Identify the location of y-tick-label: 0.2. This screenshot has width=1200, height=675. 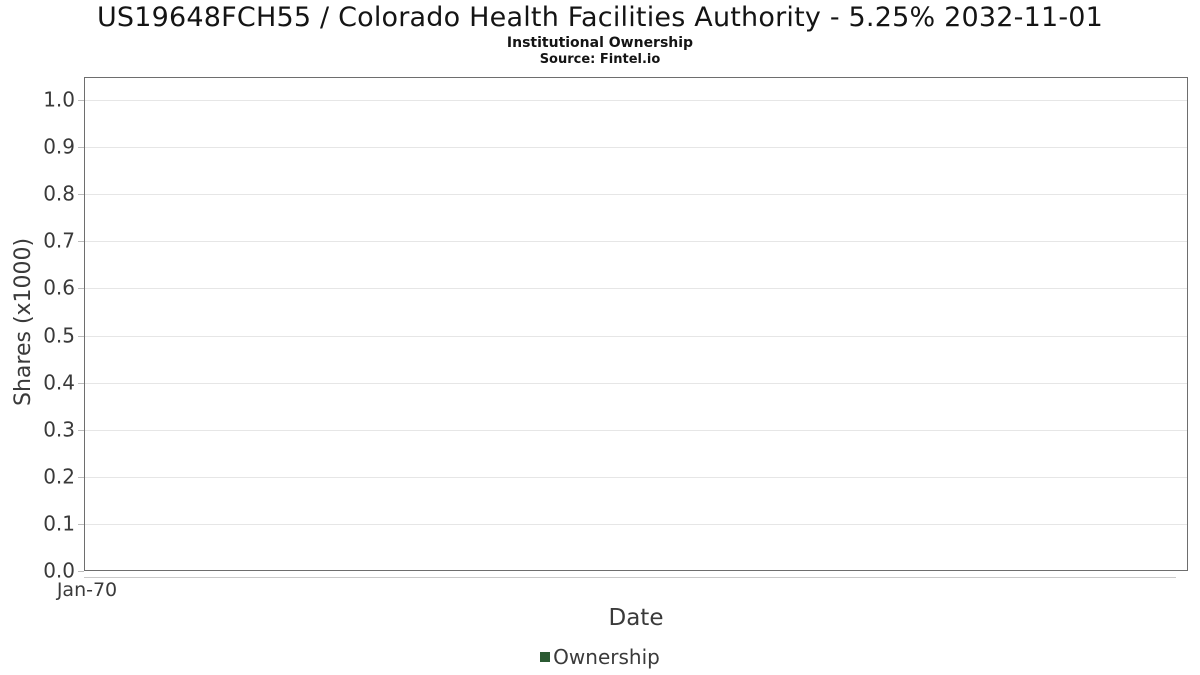
(59, 476).